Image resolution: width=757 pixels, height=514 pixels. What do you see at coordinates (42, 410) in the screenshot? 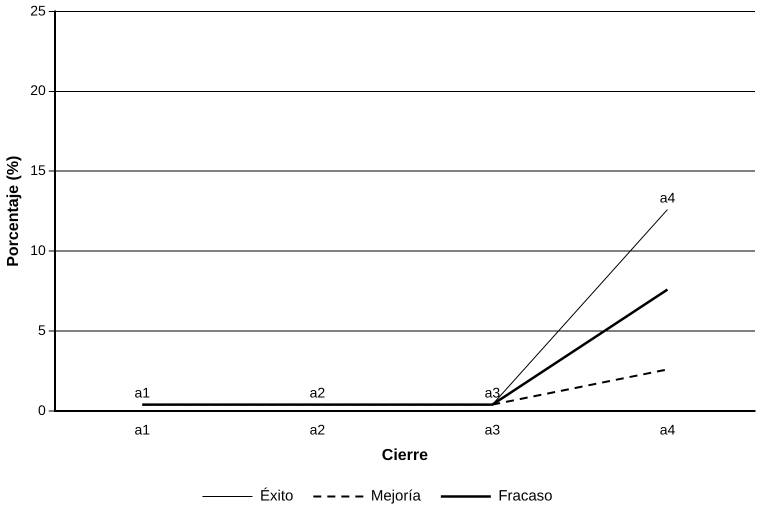
I see `y-tick-label: 0` at bounding box center [42, 410].